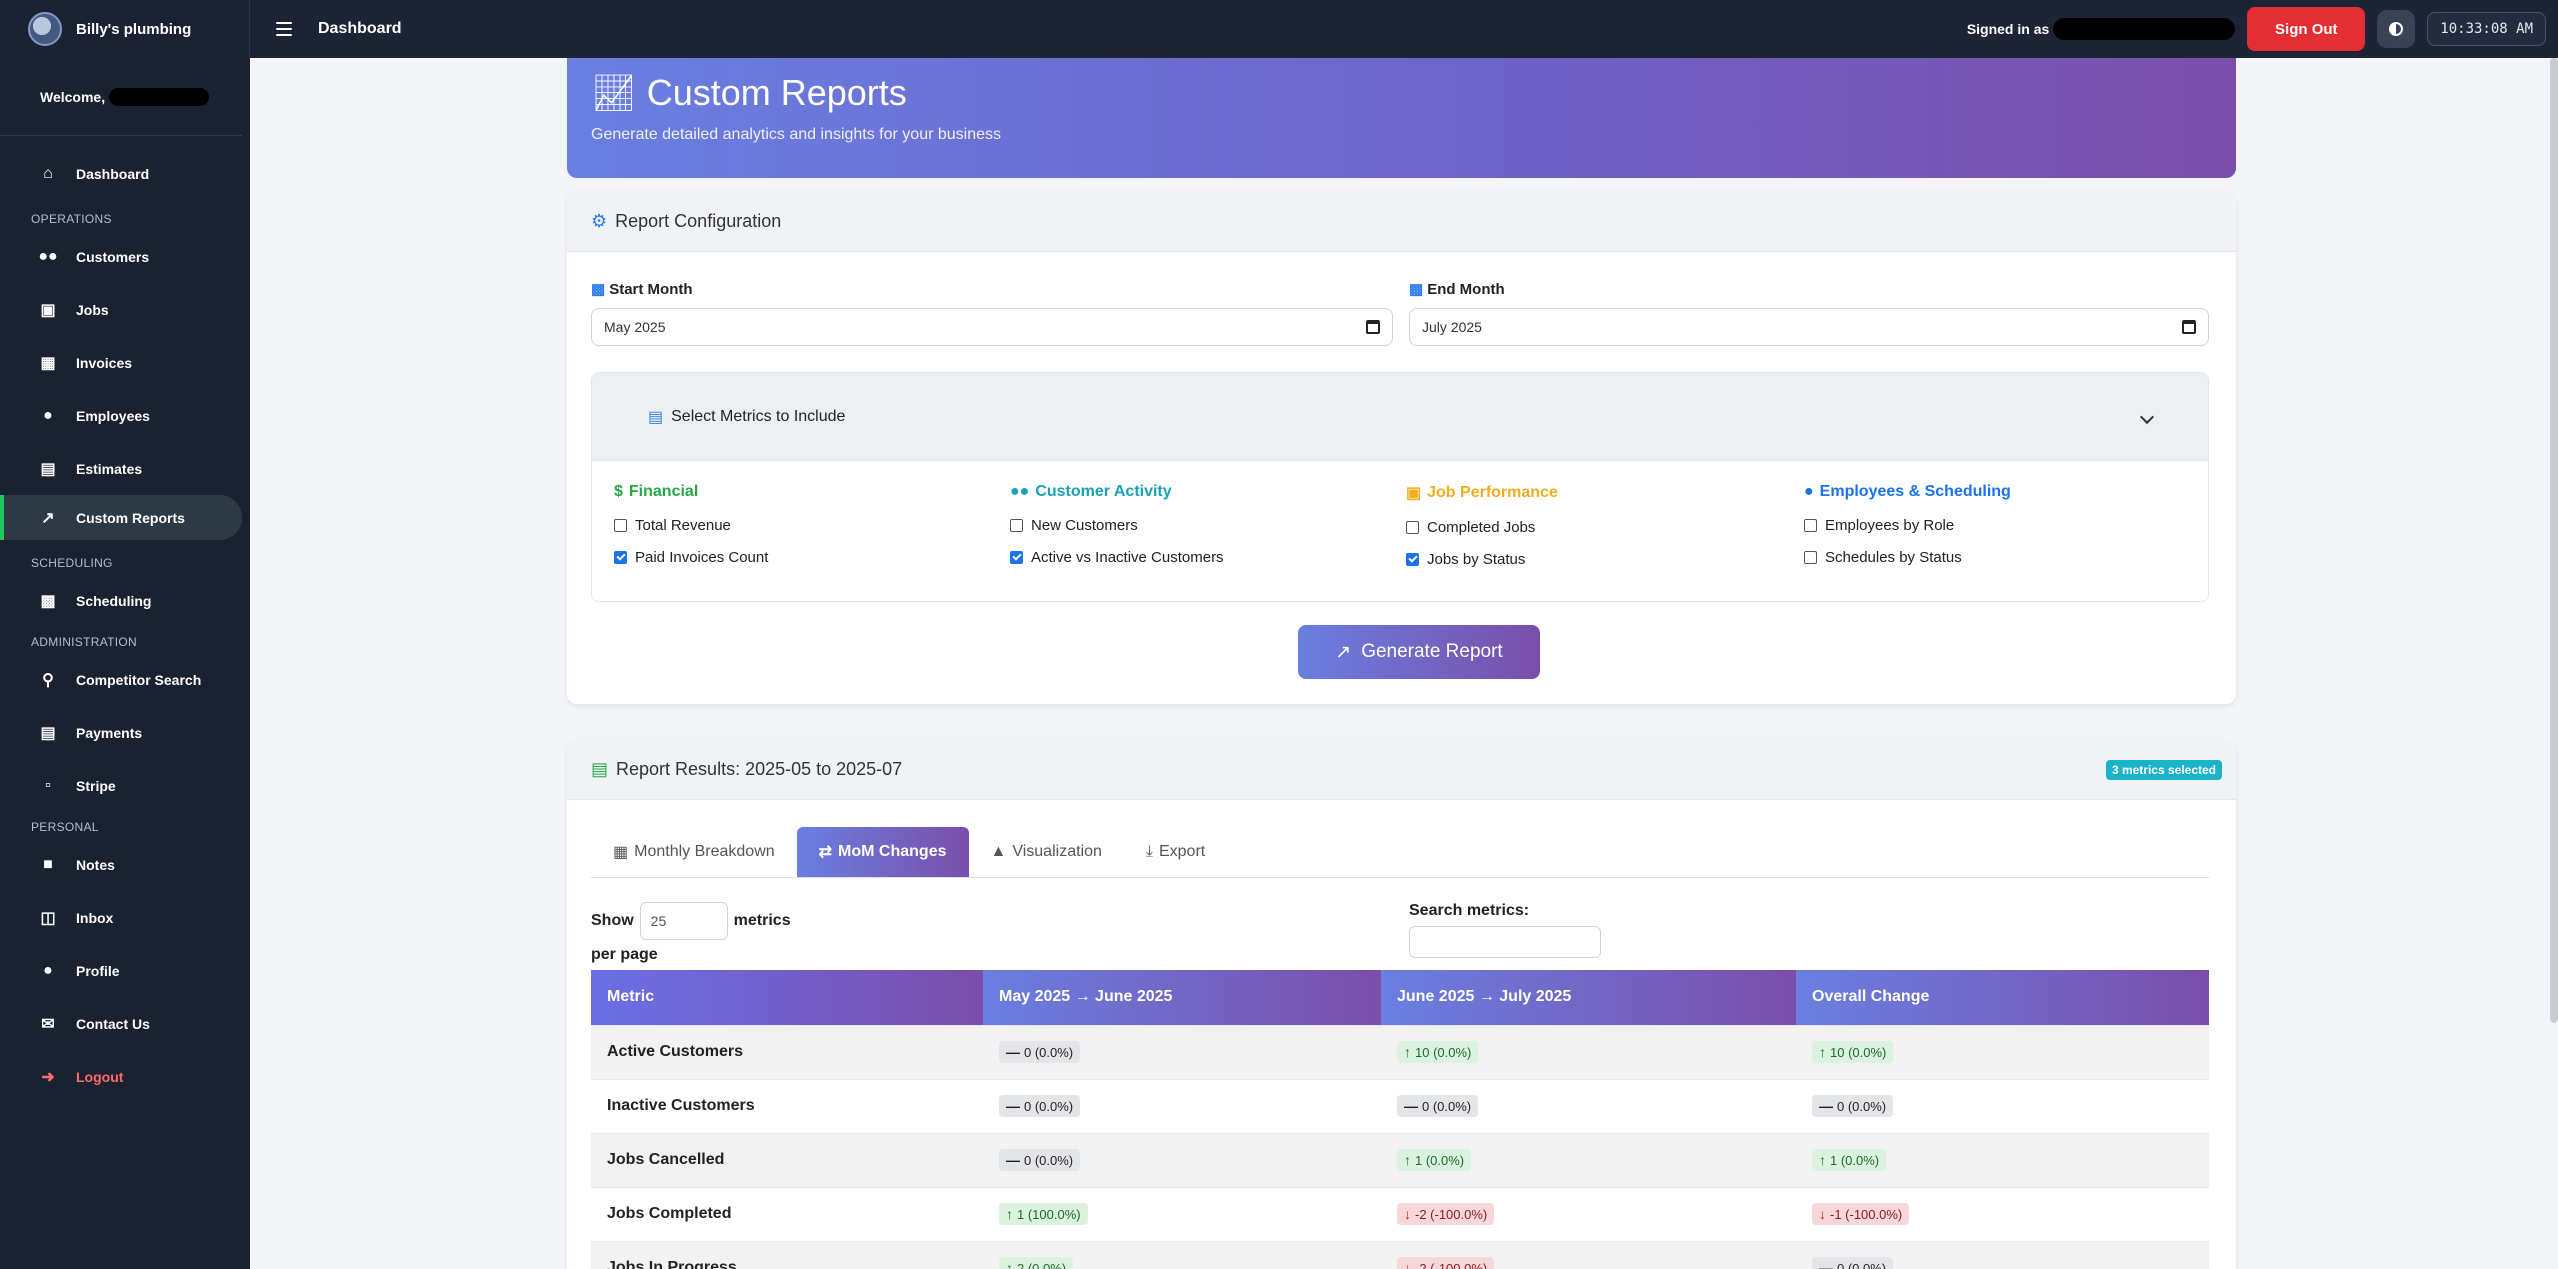  Describe the element at coordinates (121, 732) in the screenshot. I see `sidebar-item-payments: ▤ Payments` at that location.